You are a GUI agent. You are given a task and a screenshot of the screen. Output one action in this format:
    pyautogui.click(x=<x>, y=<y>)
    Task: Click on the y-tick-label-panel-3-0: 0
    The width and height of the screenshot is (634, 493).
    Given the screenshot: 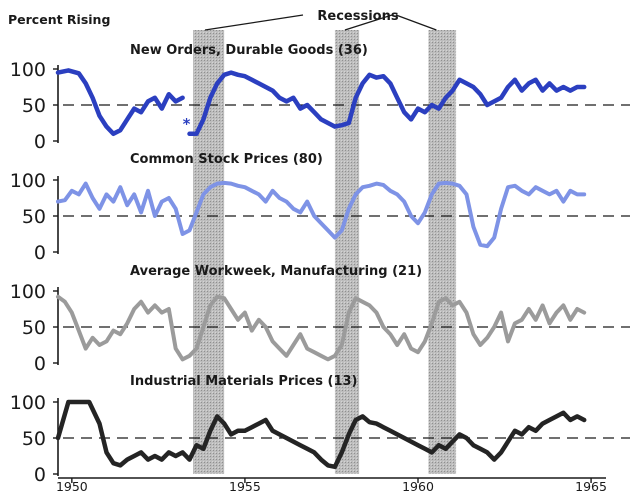 What is the action you would take?
    pyautogui.click(x=40, y=364)
    